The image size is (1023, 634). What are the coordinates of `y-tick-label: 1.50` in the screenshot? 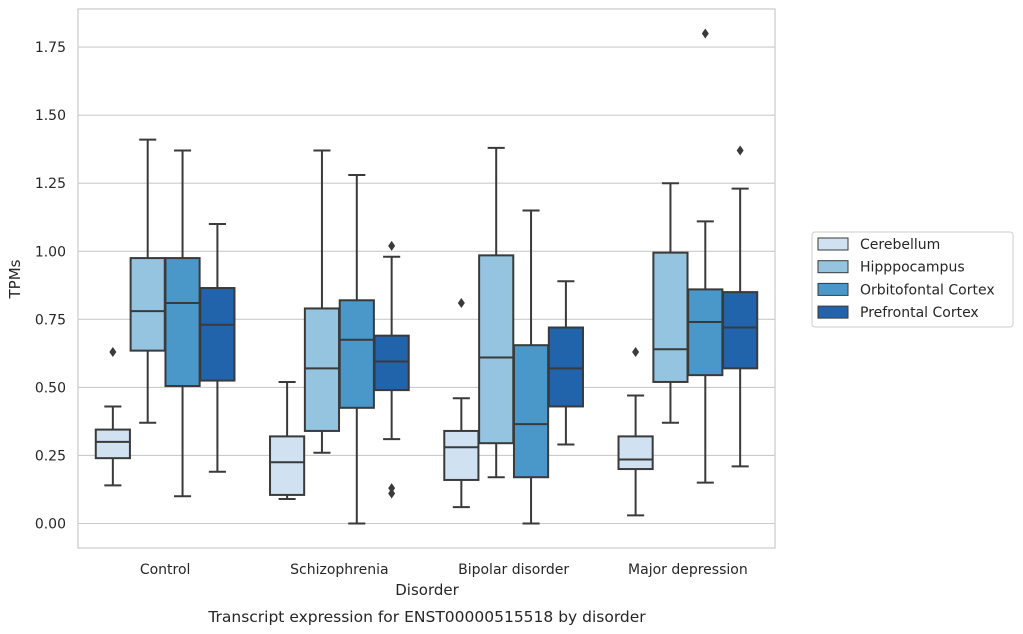 It's located at (50, 116).